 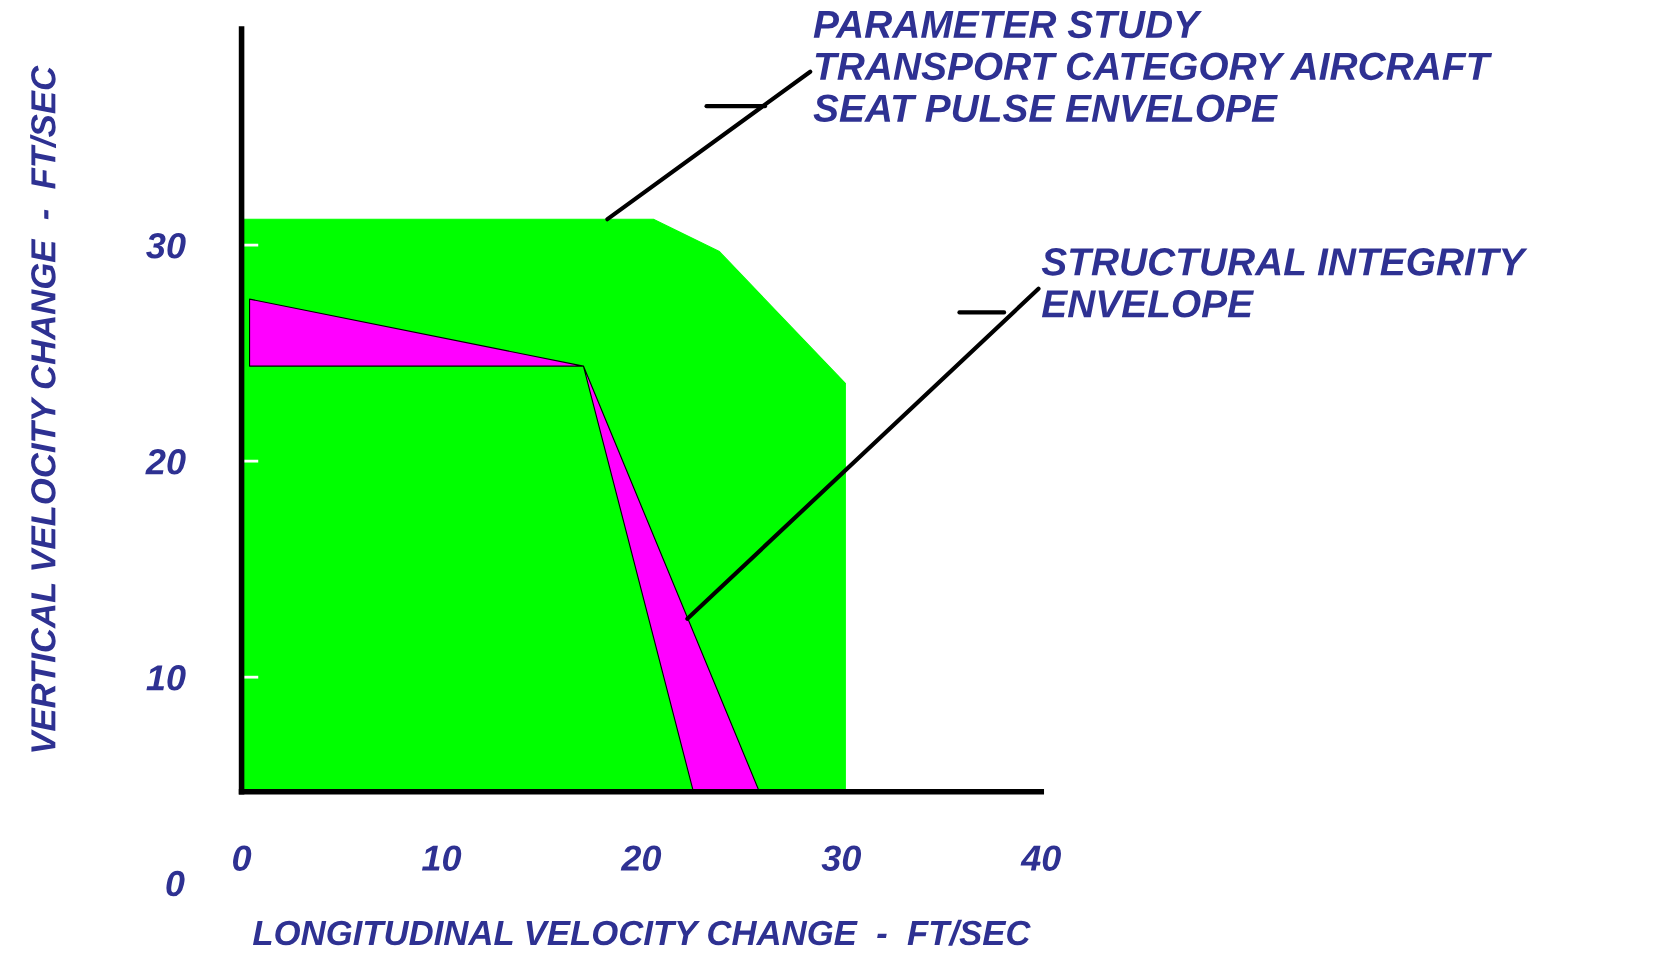 What do you see at coordinates (441, 858) in the screenshot?
I see `x-tick-label: 10` at bounding box center [441, 858].